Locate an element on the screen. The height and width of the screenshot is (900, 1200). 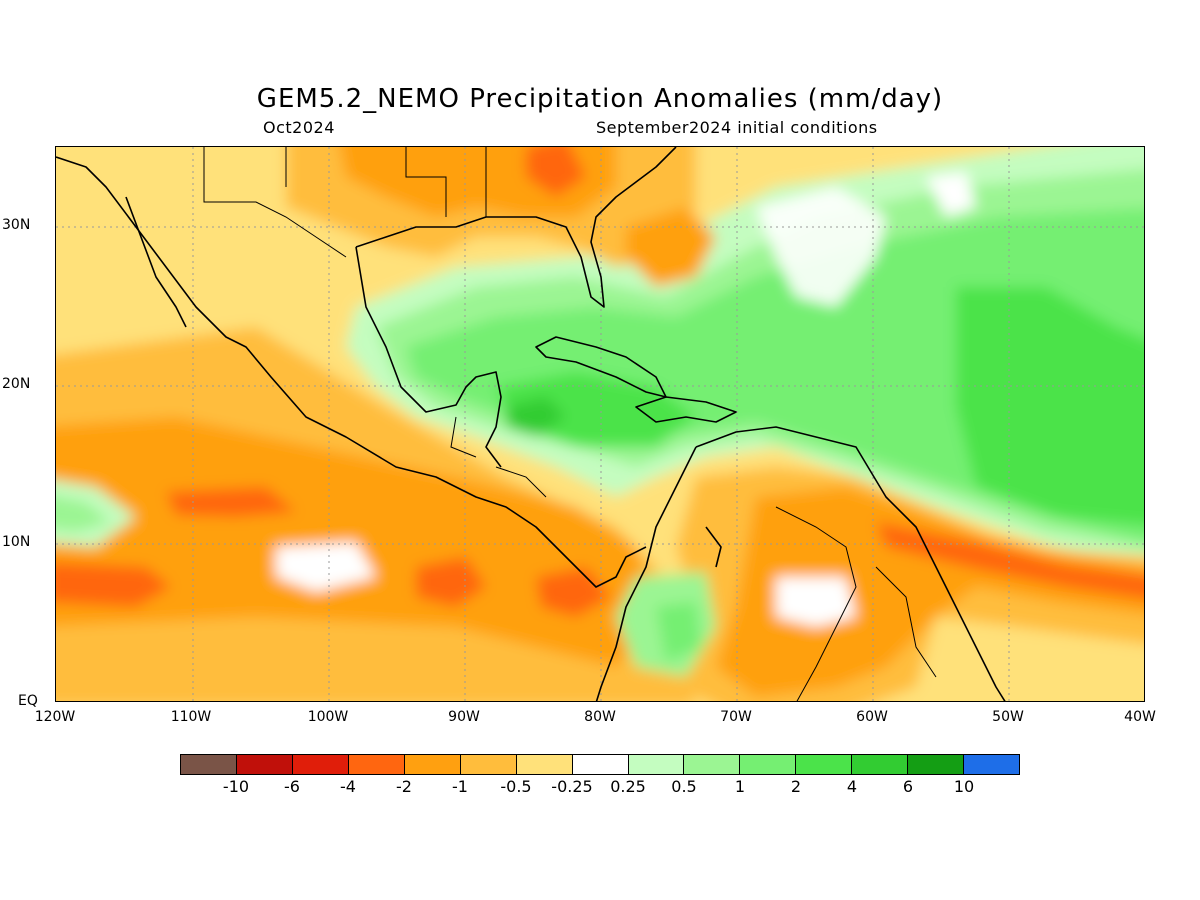
colorbar-label: -10 is located at coordinates (236, 786).